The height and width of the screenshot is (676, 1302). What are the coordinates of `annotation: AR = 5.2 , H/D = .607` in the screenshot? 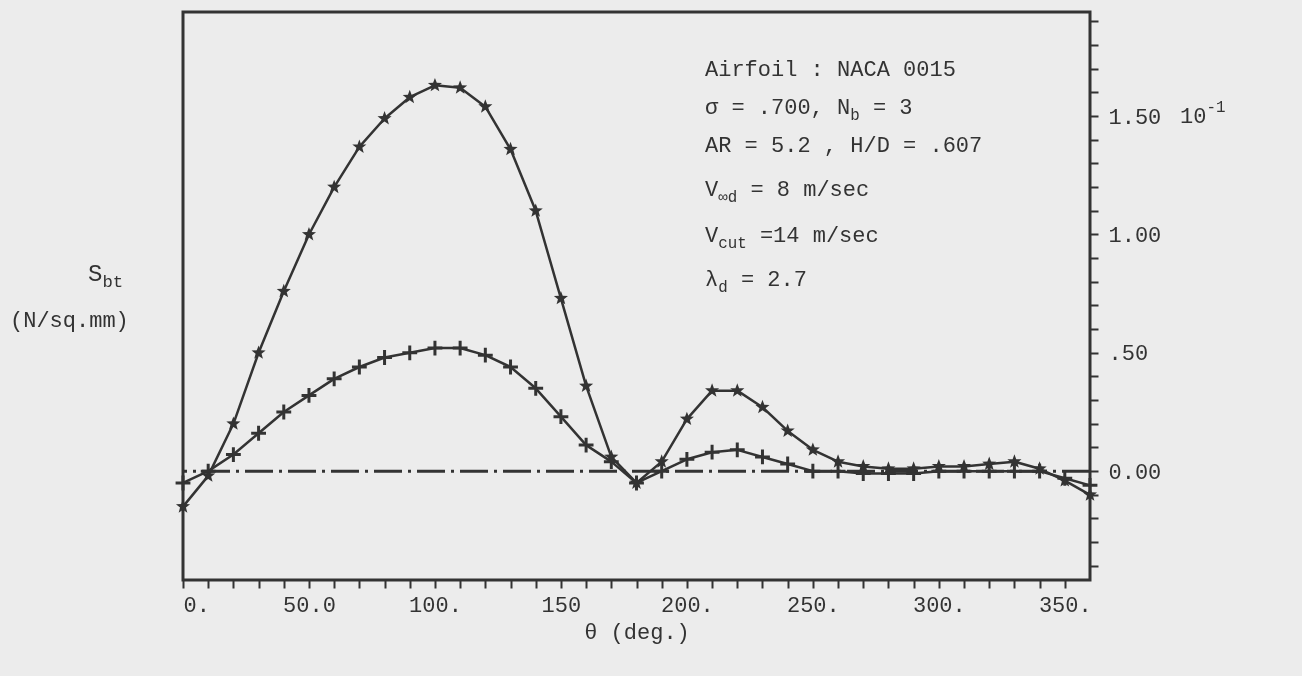 It's located at (844, 146).